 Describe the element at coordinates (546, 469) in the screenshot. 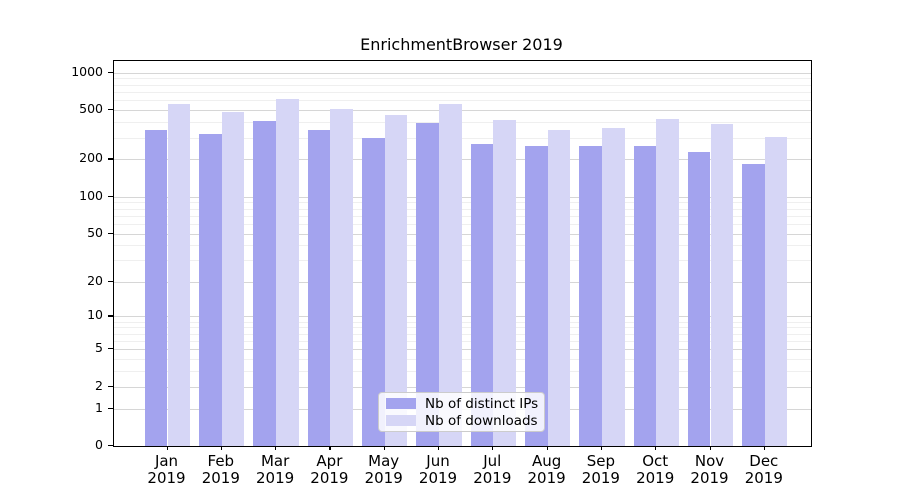

I see `x-tick-label: Aug 2019` at that location.